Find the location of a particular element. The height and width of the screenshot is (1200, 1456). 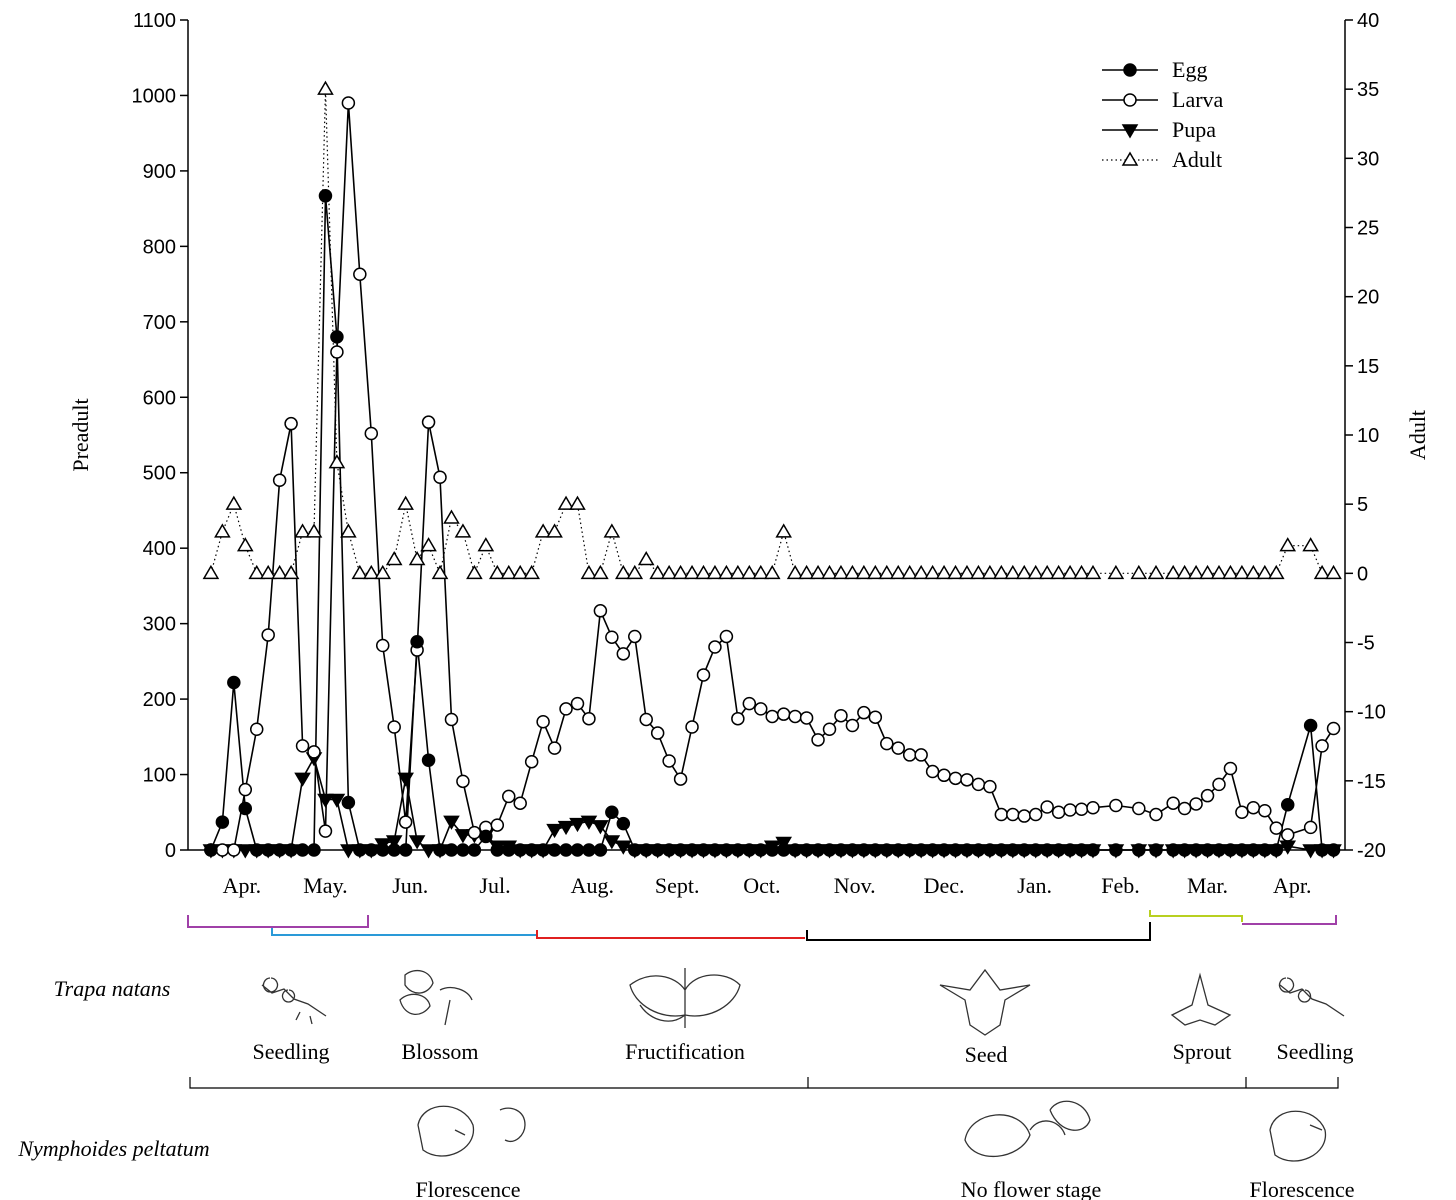

stage-lines is located at coordinates (764, 1083).